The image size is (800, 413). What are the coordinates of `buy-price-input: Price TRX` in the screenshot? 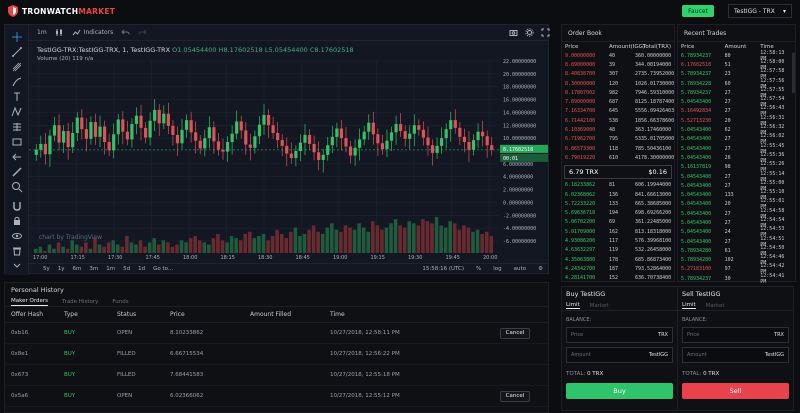 It's located at (619, 335).